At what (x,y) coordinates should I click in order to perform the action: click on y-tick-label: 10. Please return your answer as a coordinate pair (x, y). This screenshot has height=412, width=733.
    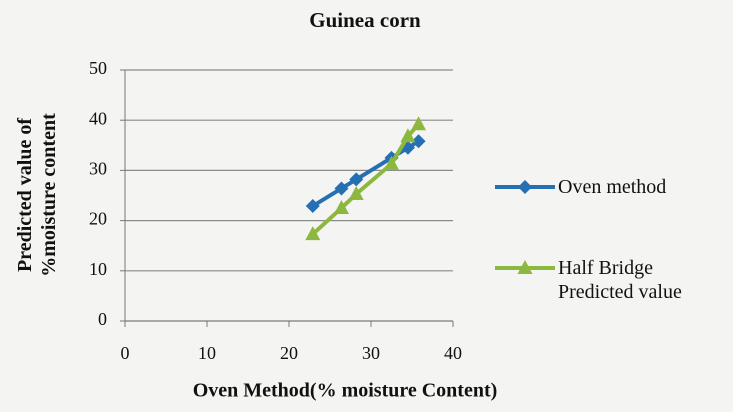
    Looking at the image, I should click on (98, 269).